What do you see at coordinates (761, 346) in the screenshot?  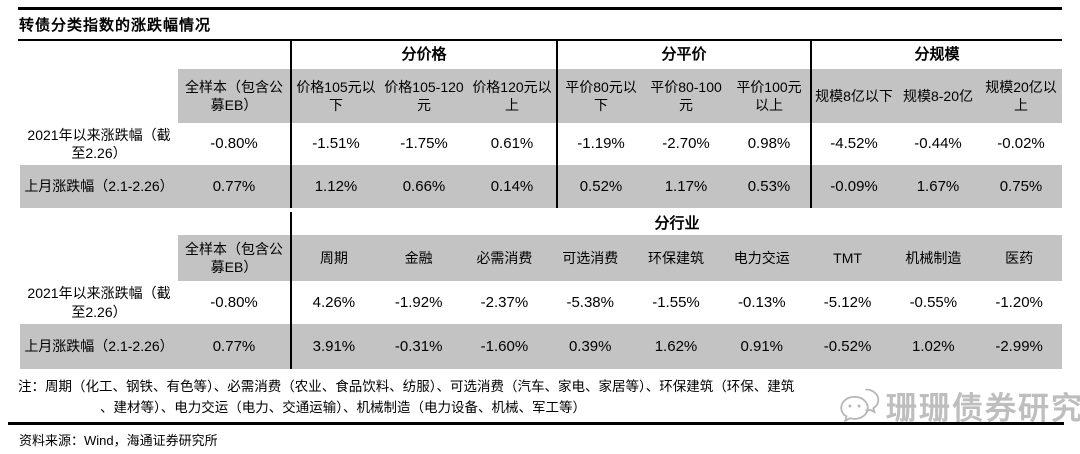 I see `data-cell: 0.91%` at bounding box center [761, 346].